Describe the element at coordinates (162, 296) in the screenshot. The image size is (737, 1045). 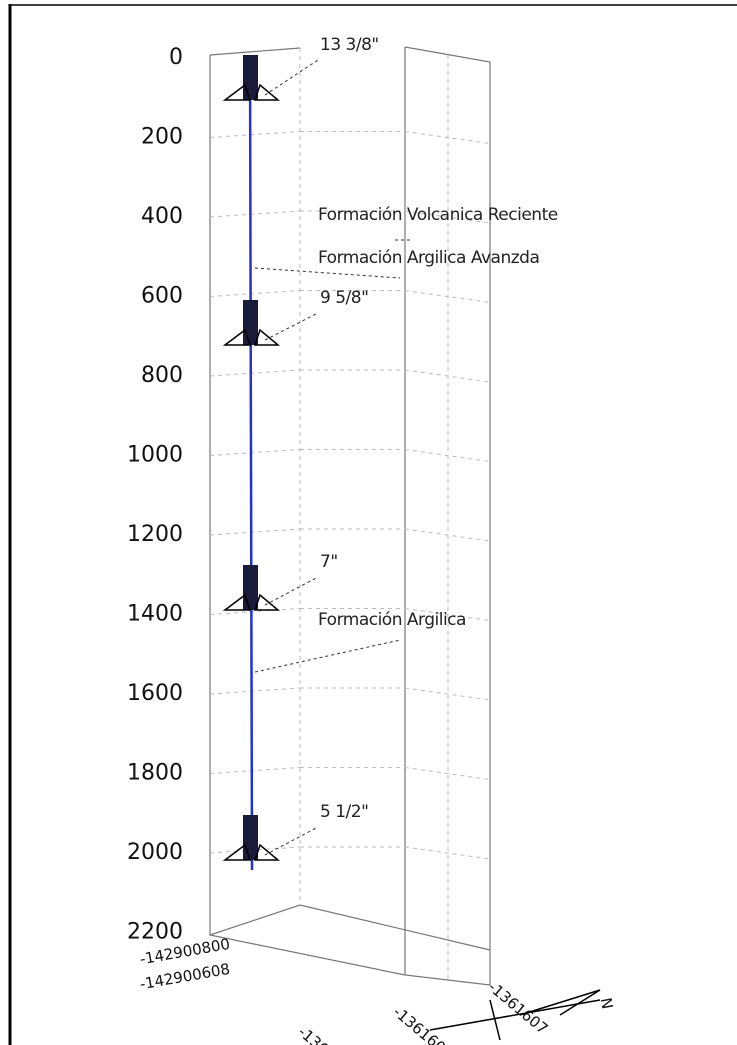
I see `depth-label: 600` at that location.